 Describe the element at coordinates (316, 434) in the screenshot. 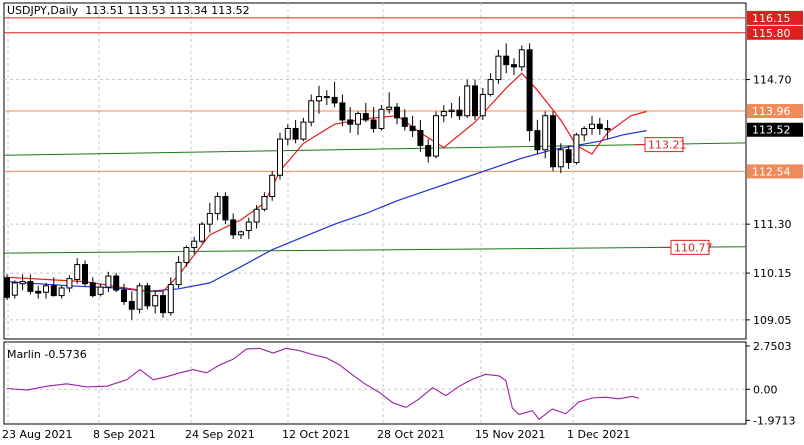

I see `x-tick-label: 12 Oct 2021` at that location.